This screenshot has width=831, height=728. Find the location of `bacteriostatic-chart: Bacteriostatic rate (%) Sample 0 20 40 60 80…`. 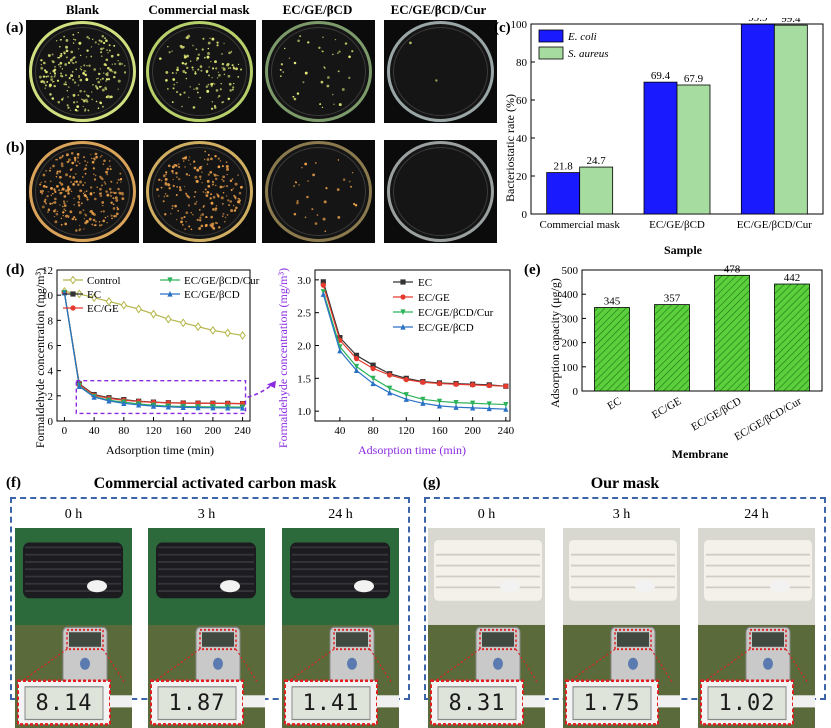

bacteriostatic-chart: Bacteriostatic rate (%) Sample 0 20 40 60 80… is located at coordinates (663, 137).